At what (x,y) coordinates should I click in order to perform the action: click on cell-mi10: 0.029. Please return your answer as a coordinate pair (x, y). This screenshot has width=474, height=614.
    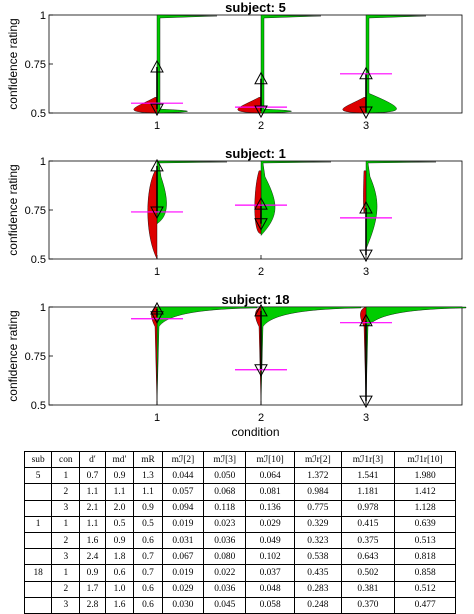
    Looking at the image, I should click on (270, 524).